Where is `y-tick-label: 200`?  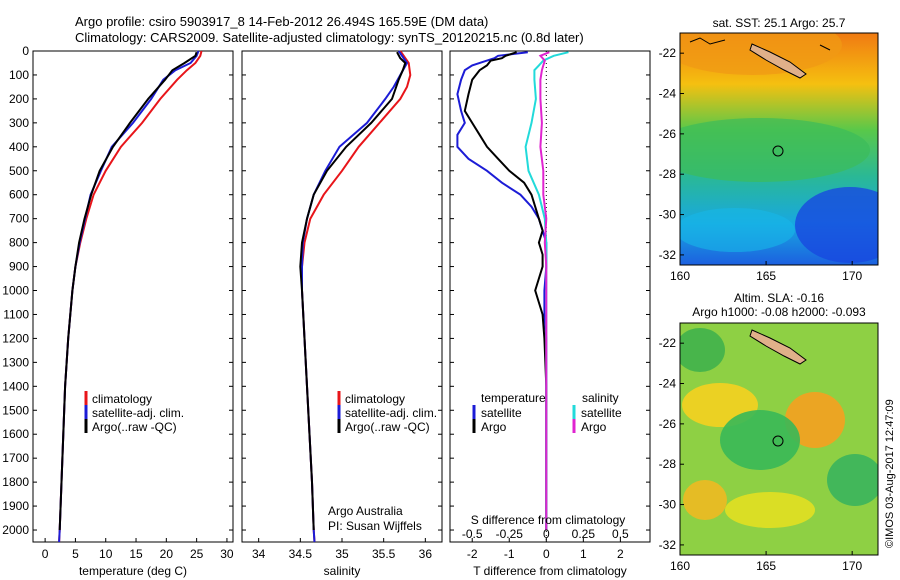 y-tick-label: 200 is located at coordinates (19, 99).